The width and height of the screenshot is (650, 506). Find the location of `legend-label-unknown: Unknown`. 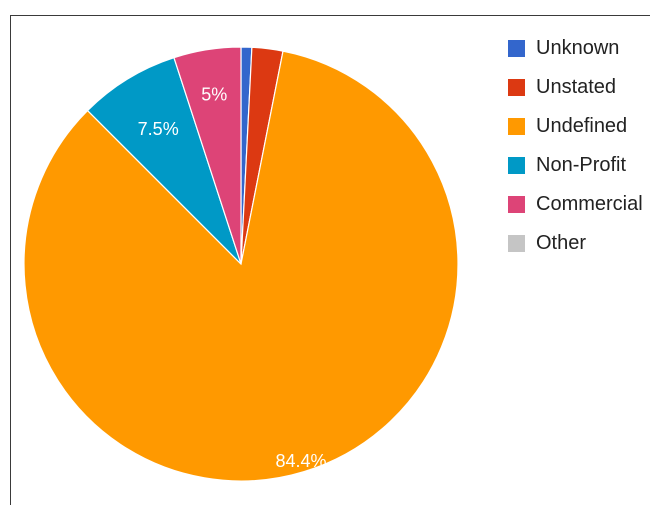

legend-label-unknown: Unknown is located at coordinates (577, 48).